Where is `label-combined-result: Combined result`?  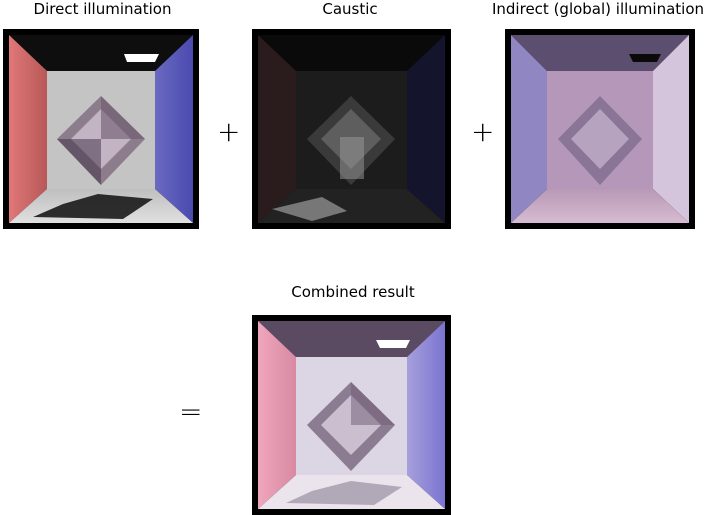 label-combined-result: Combined result is located at coordinates (353, 292).